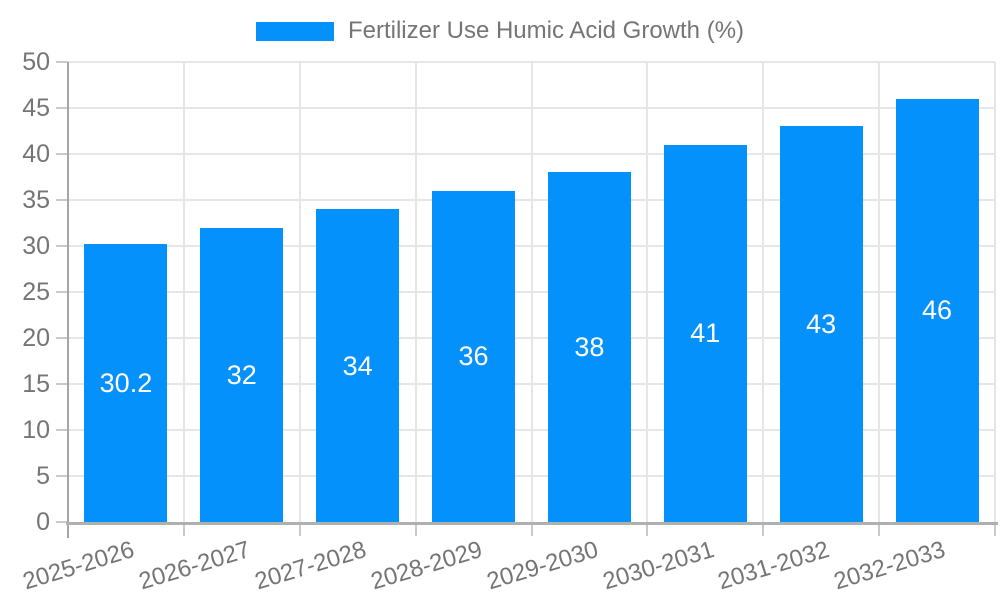 This screenshot has height=600, width=1000. I want to click on legend: Fertilizer Use Humic Acid Growth (%), so click(500, 31).